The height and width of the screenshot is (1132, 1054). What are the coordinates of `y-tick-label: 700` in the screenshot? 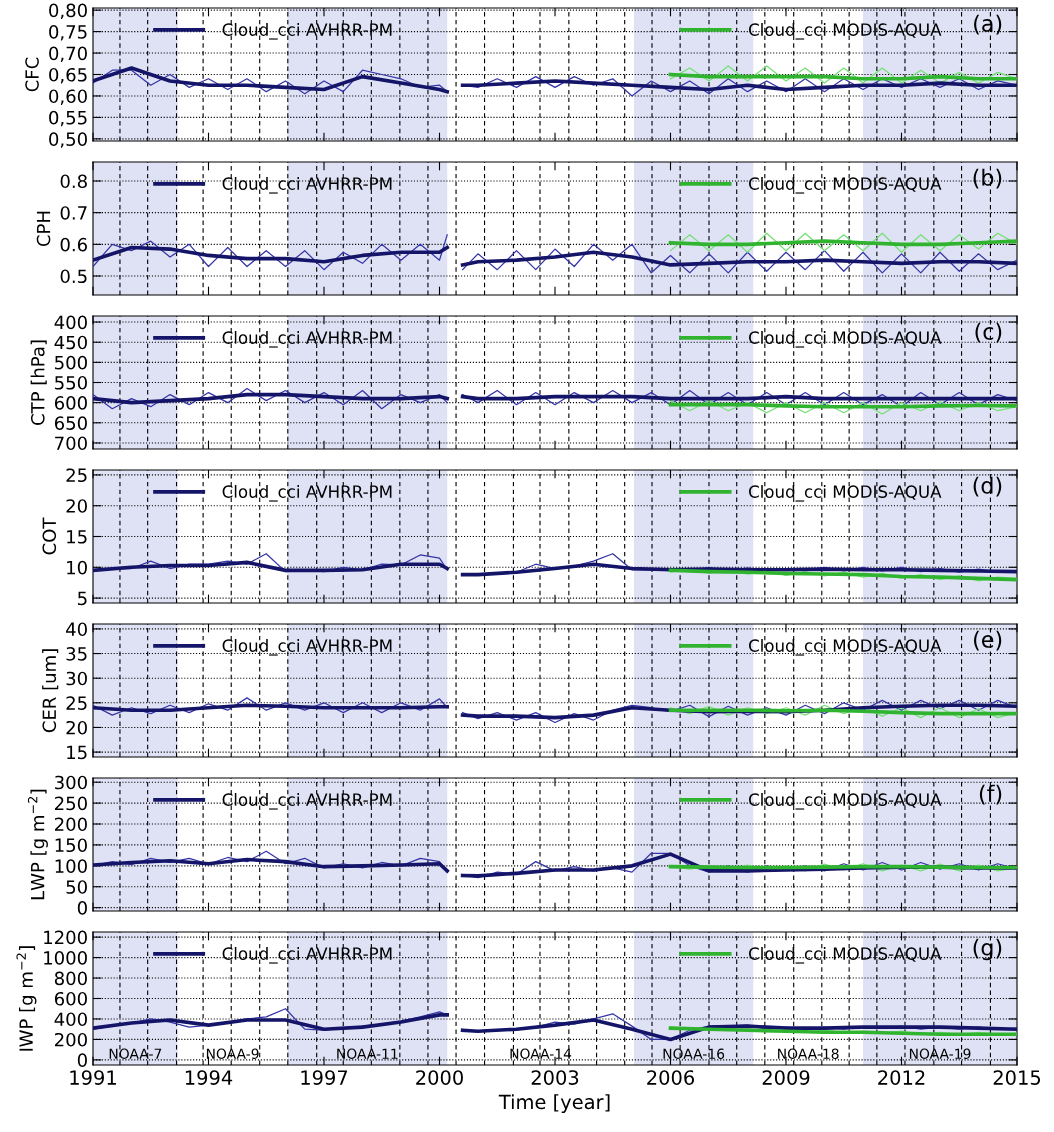 It's located at (71, 443).